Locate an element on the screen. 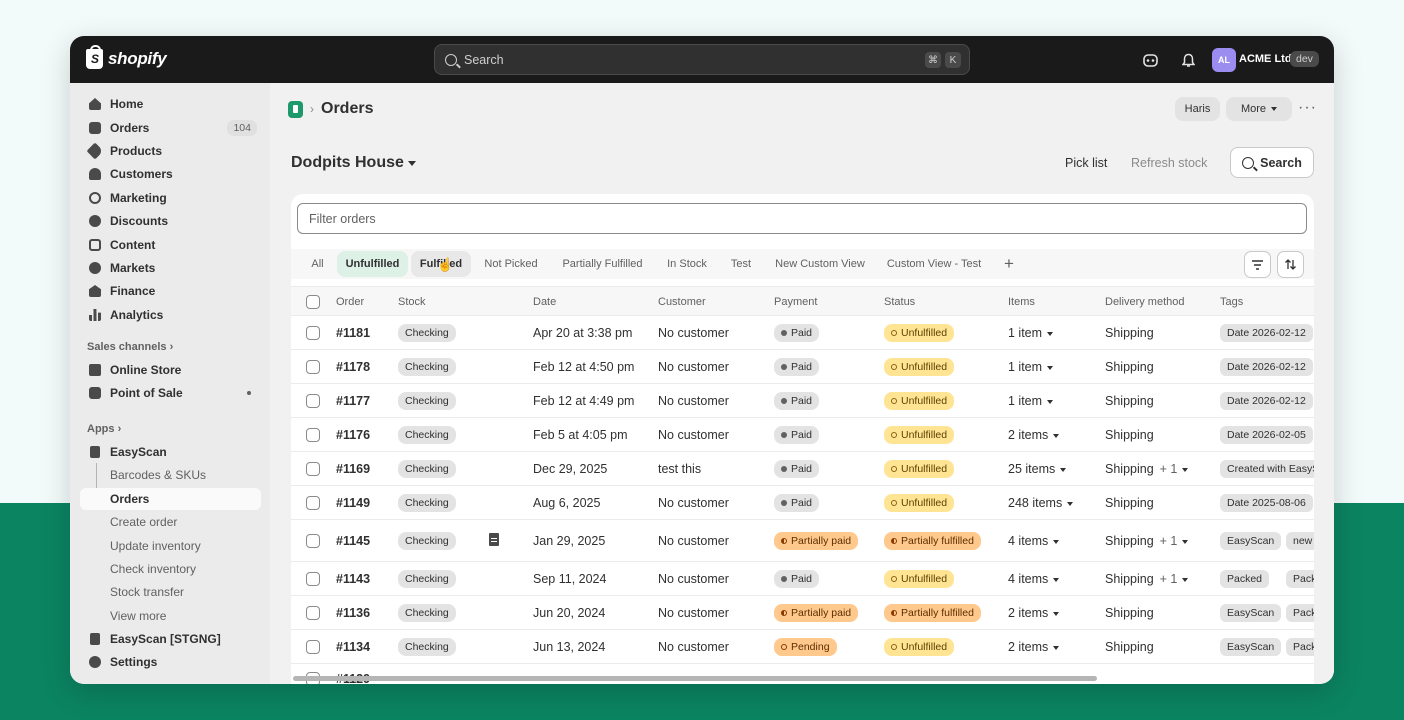  items-dropdown: 248 items is located at coordinates (1041, 503).